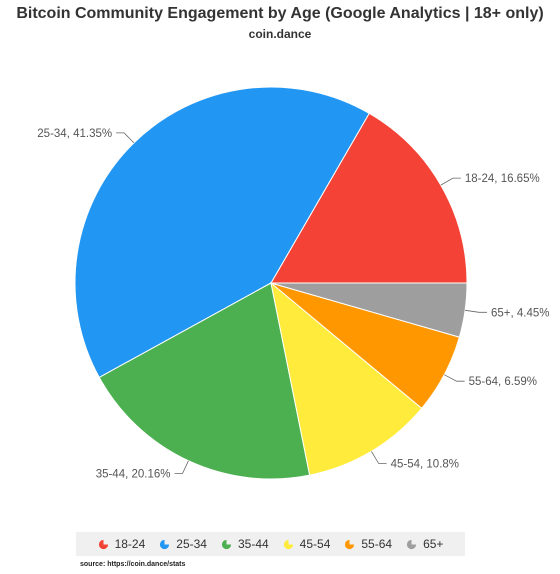 This screenshot has height=574, width=560. I want to click on legend-glyph-65-plus, so click(411, 544).